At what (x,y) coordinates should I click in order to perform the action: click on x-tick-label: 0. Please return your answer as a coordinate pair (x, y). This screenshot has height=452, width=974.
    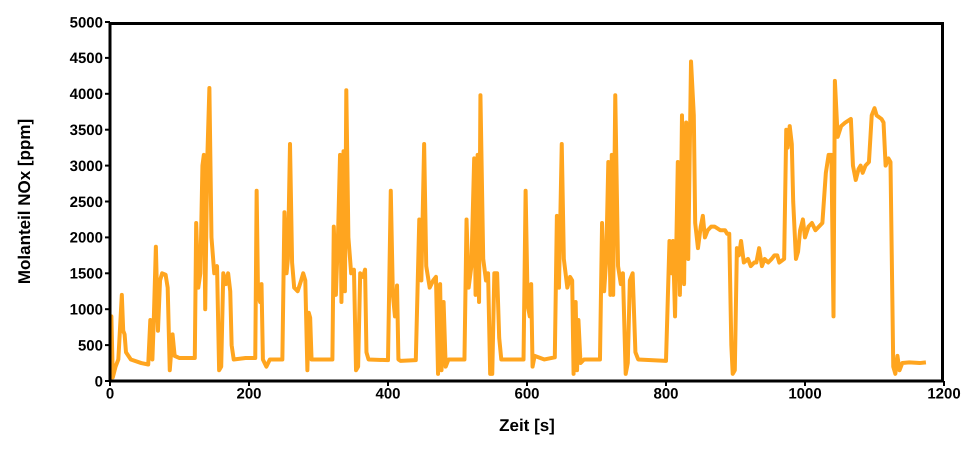
    Looking at the image, I should click on (110, 394).